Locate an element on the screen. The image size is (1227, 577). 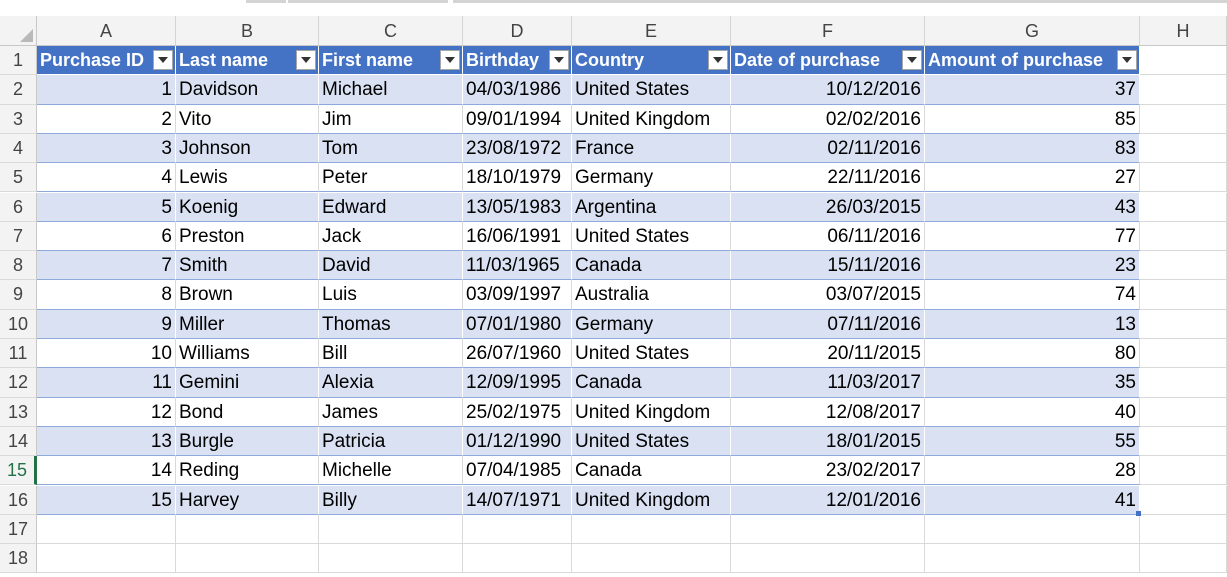
table-header-cell: Amount of purchase is located at coordinates (1032, 61).